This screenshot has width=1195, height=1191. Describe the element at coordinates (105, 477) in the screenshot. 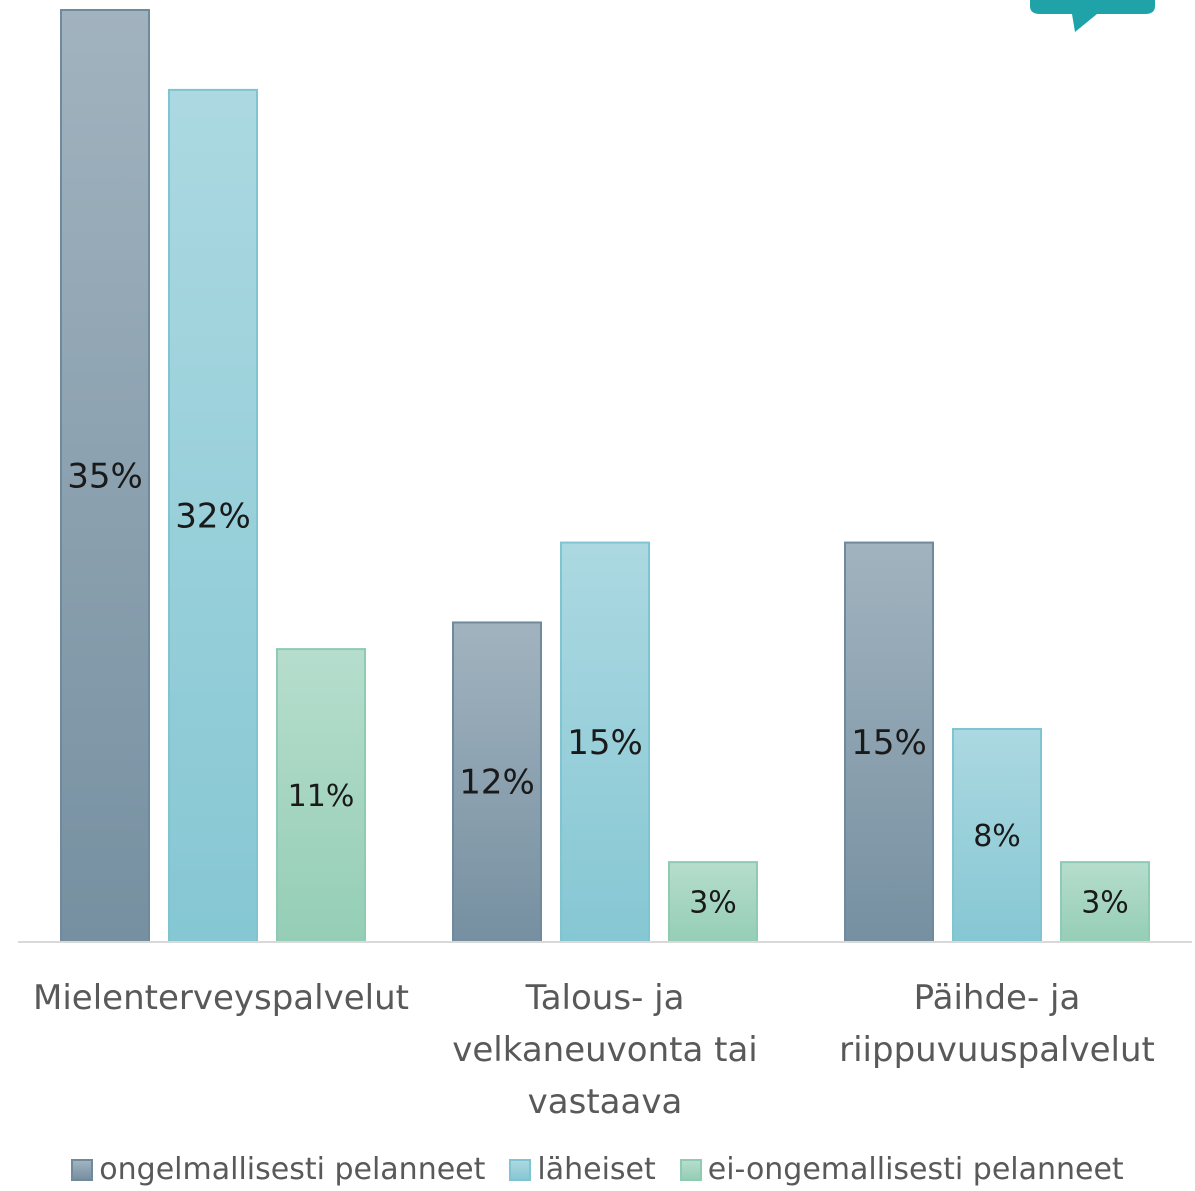

I see `data-label: 35%` at that location.